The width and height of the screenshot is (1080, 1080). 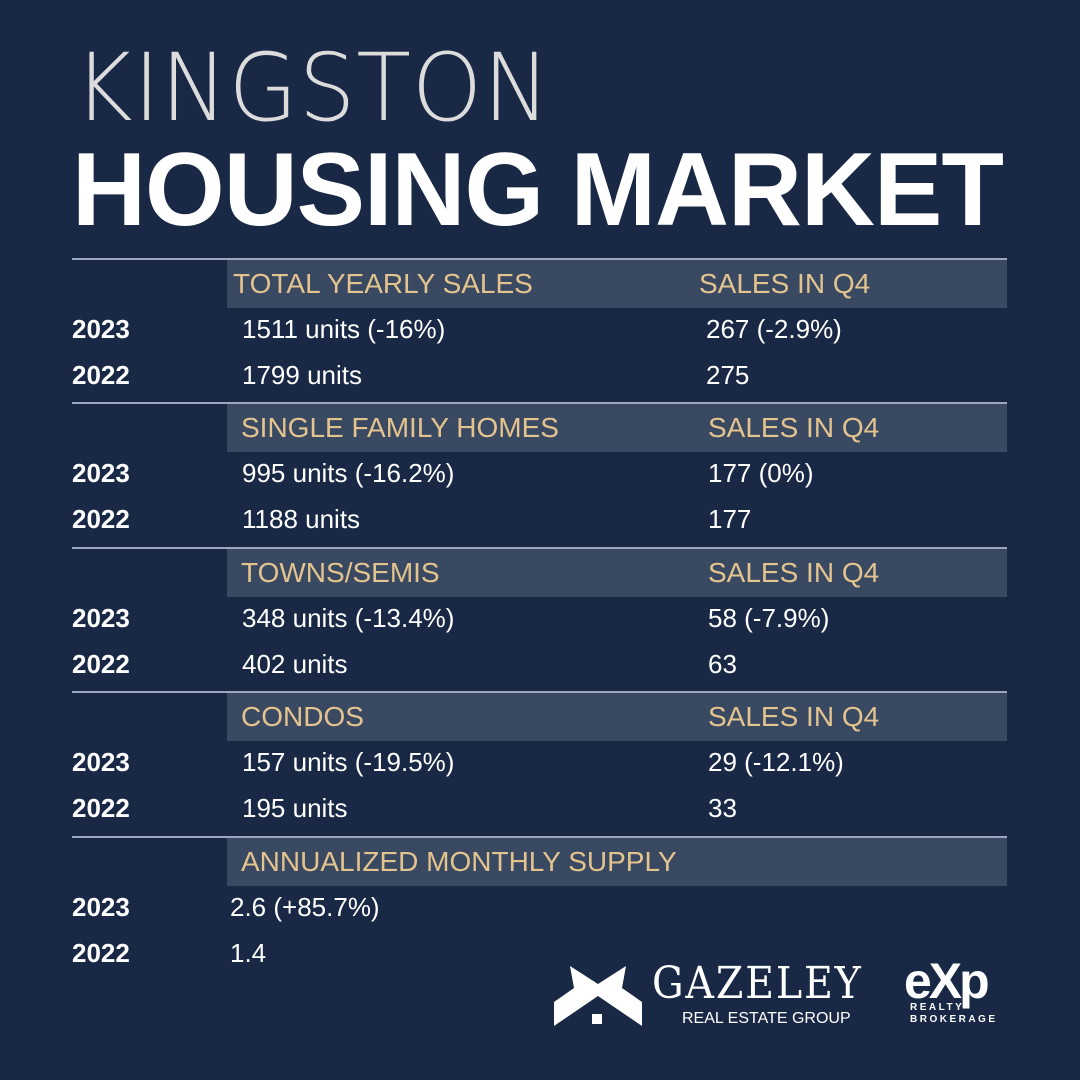 I want to click on table-row: 2023 995 units (-16.2%) 177 (0%), so click(x=539, y=475).